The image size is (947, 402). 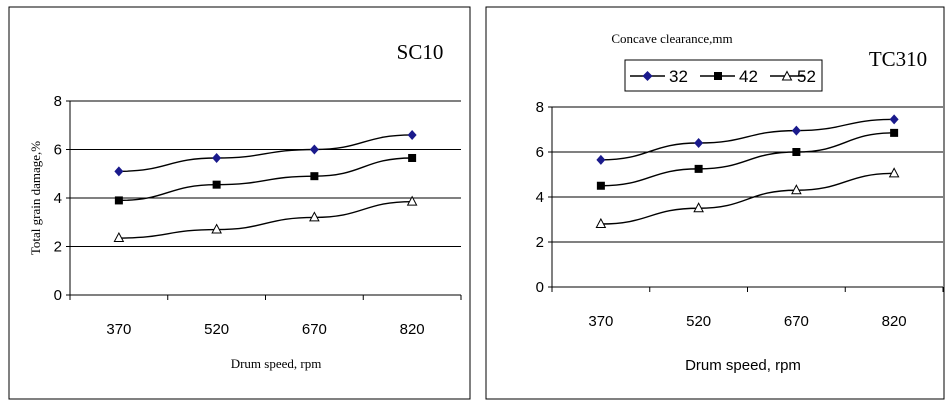 What do you see at coordinates (420, 52) in the screenshot?
I see `chart-title-left: SC10` at bounding box center [420, 52].